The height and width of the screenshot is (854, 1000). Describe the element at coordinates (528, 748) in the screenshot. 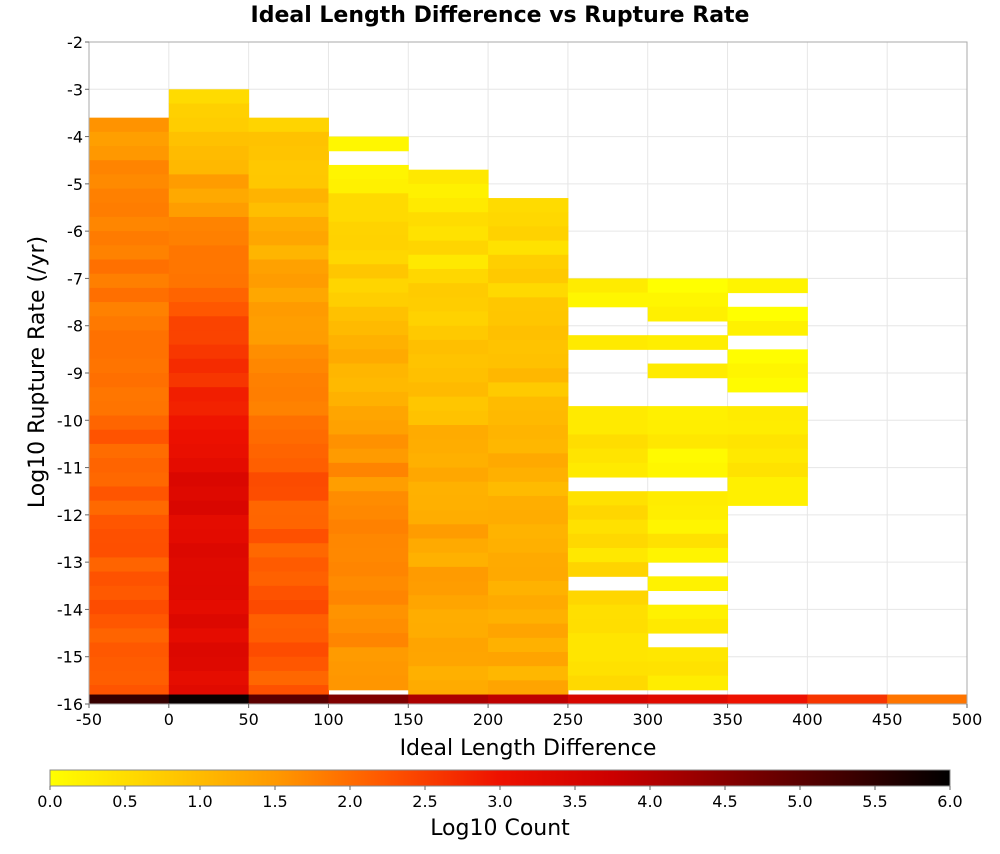

I see `x-axis-label: Ideal Length Difference` at that location.